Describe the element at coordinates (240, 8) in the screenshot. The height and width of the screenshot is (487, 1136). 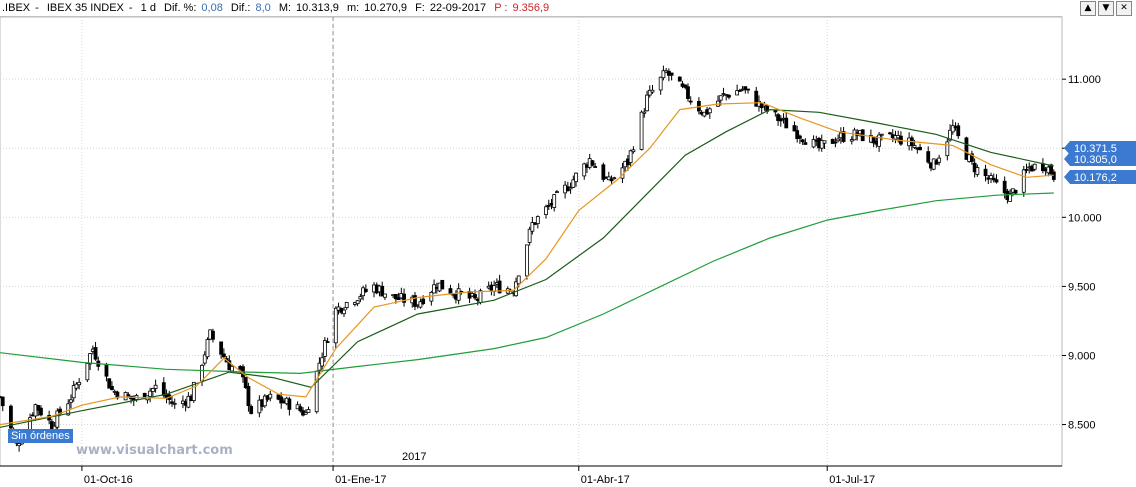
I see `dif-label: Dif.:` at that location.